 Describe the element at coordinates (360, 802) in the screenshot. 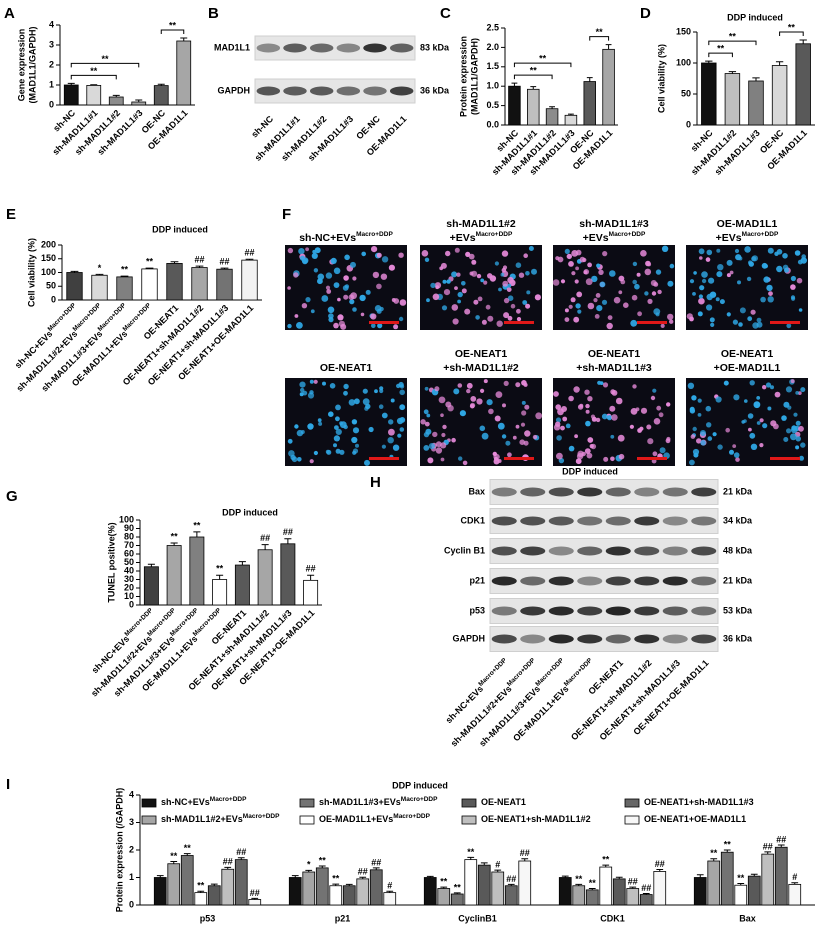

I see `legend-label-text: sh-MAD1L1#3+EVs` at that location.